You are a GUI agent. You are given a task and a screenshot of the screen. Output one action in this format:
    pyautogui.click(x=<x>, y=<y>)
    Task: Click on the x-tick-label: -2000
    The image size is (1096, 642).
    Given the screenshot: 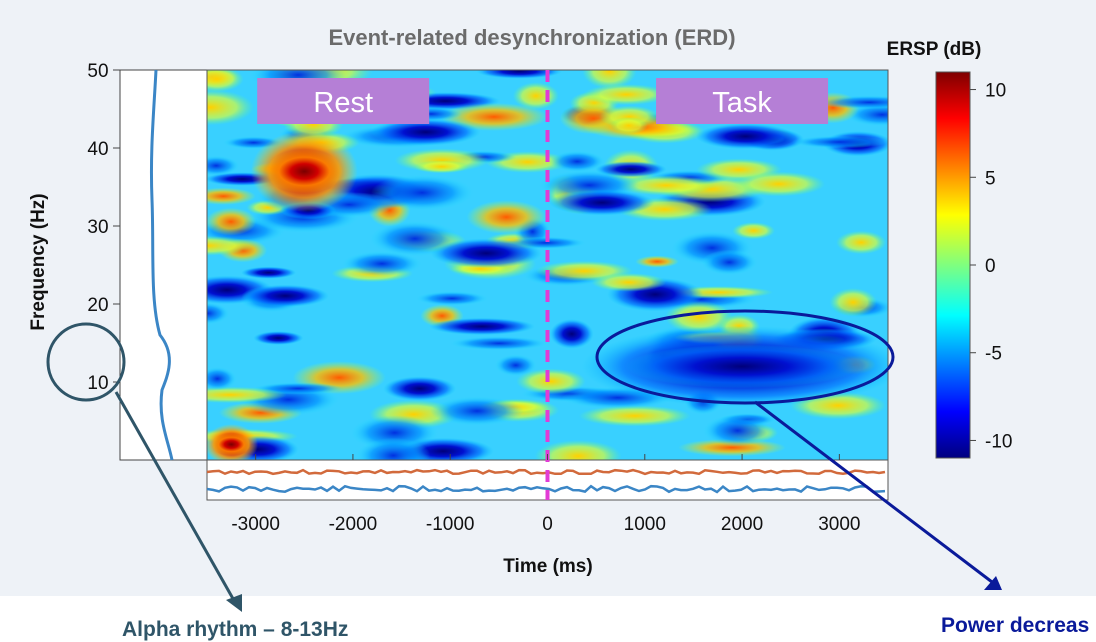 What is the action you would take?
    pyautogui.click(x=353, y=524)
    